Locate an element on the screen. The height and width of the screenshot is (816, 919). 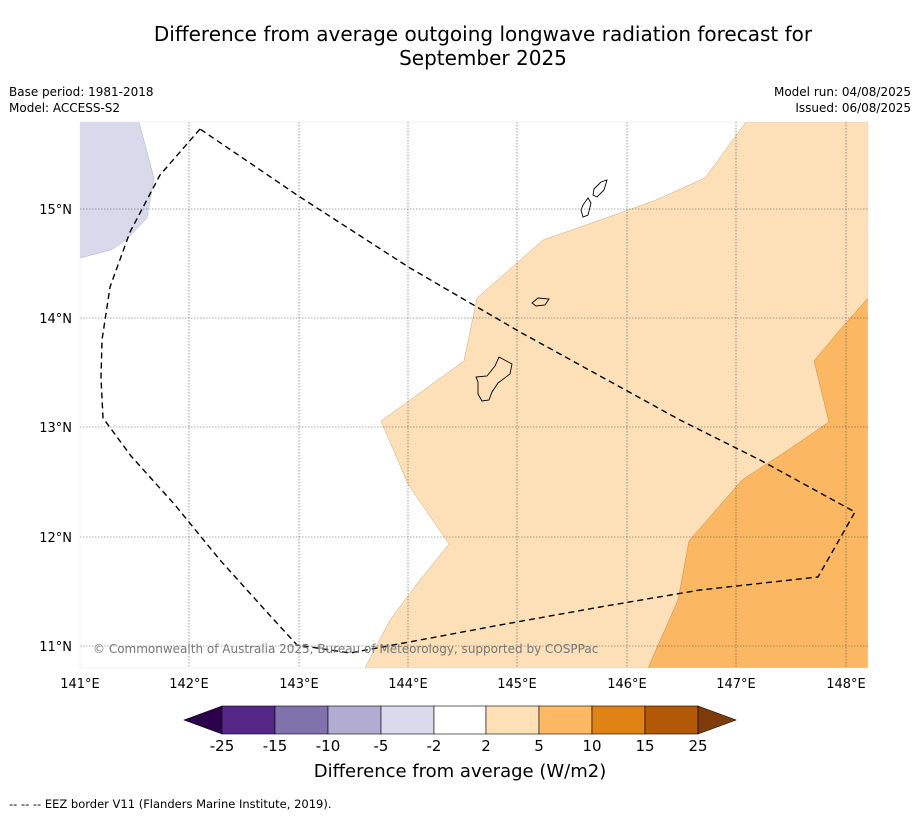
latitude-label: 14°N is located at coordinates (55, 319).